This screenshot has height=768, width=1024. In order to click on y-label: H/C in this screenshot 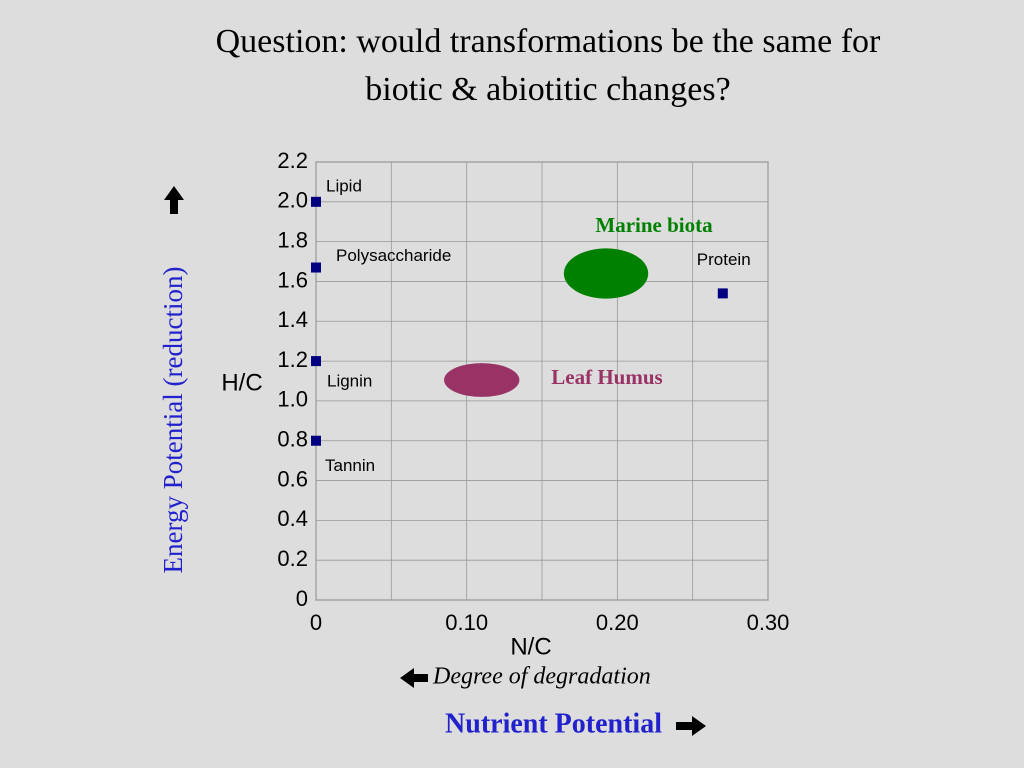, I will do `click(241, 382)`.